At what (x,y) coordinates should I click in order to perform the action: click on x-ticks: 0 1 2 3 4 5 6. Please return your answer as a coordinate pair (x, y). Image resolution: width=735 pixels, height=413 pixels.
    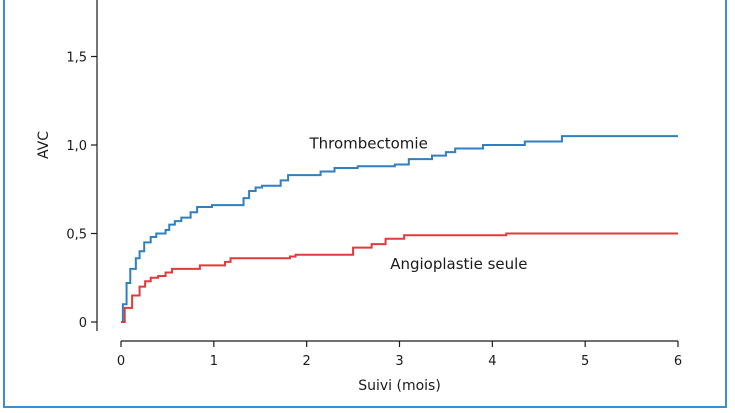
    Looking at the image, I should click on (399, 355).